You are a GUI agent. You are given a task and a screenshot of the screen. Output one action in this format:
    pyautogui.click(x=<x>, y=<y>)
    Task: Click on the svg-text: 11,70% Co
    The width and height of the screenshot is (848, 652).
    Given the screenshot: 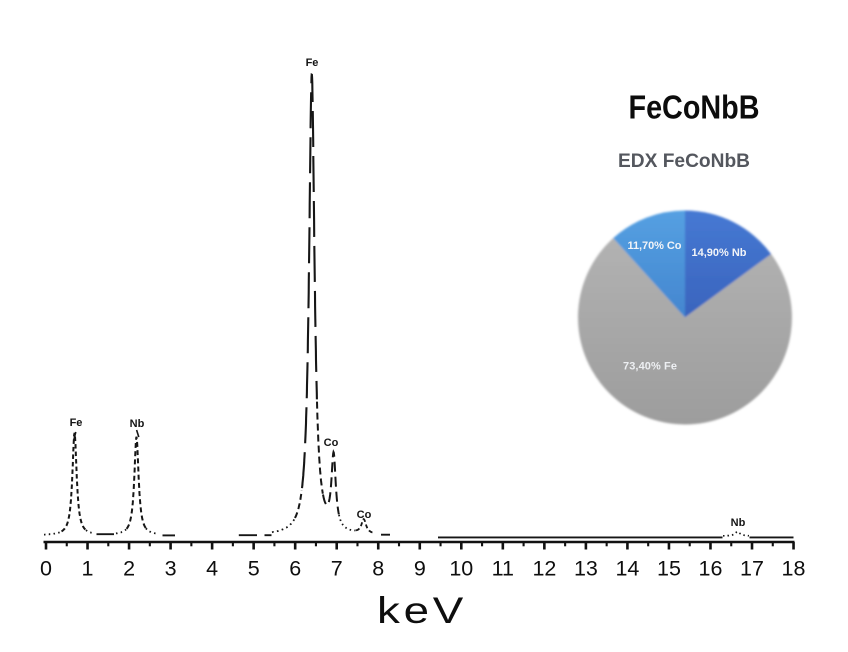 What is the action you would take?
    pyautogui.click(x=655, y=246)
    